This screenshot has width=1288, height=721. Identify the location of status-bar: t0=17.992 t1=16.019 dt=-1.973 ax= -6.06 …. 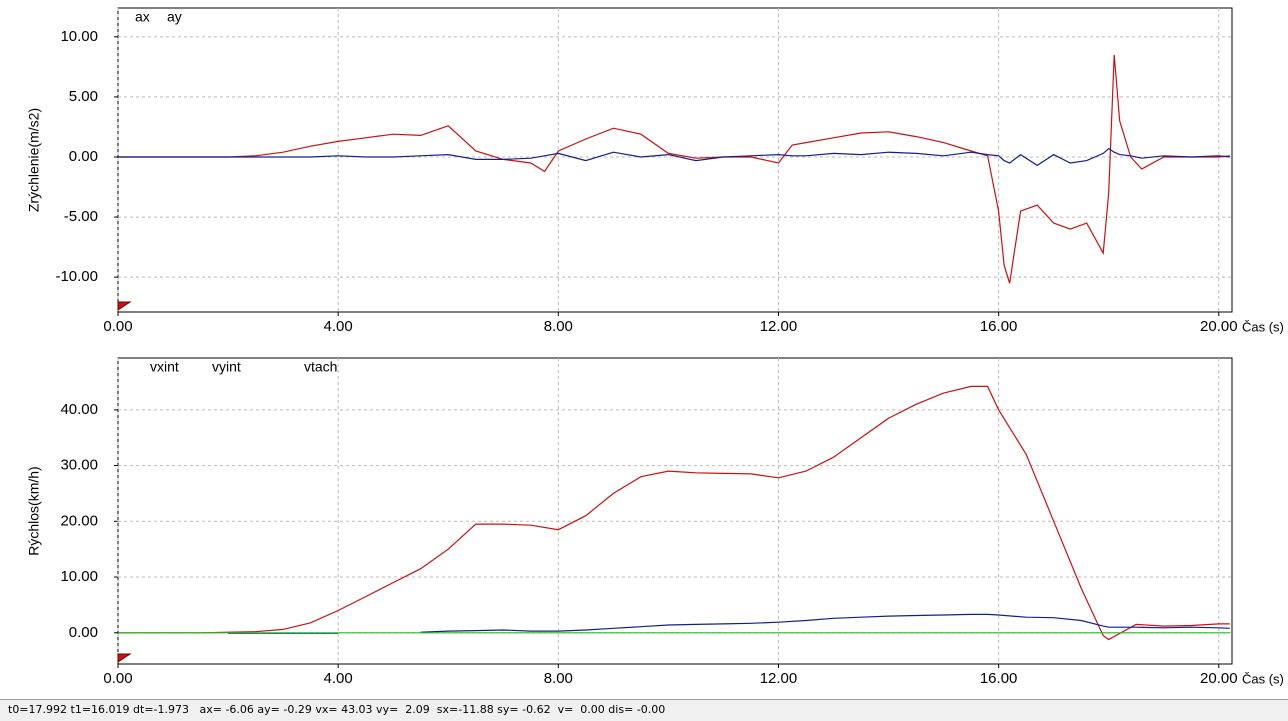
(644, 710).